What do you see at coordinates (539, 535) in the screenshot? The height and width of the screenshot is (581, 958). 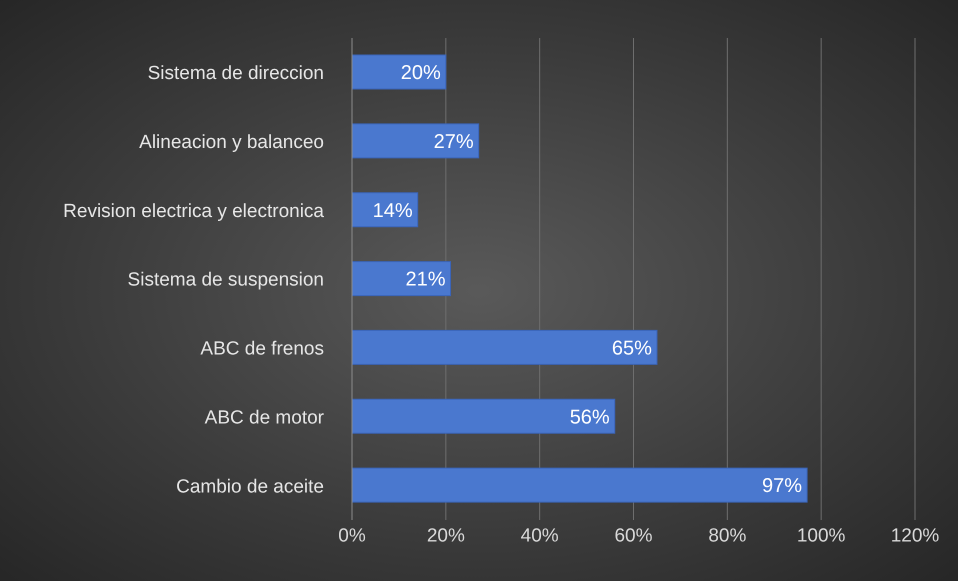 I see `x-tick-label: 40%` at bounding box center [539, 535].